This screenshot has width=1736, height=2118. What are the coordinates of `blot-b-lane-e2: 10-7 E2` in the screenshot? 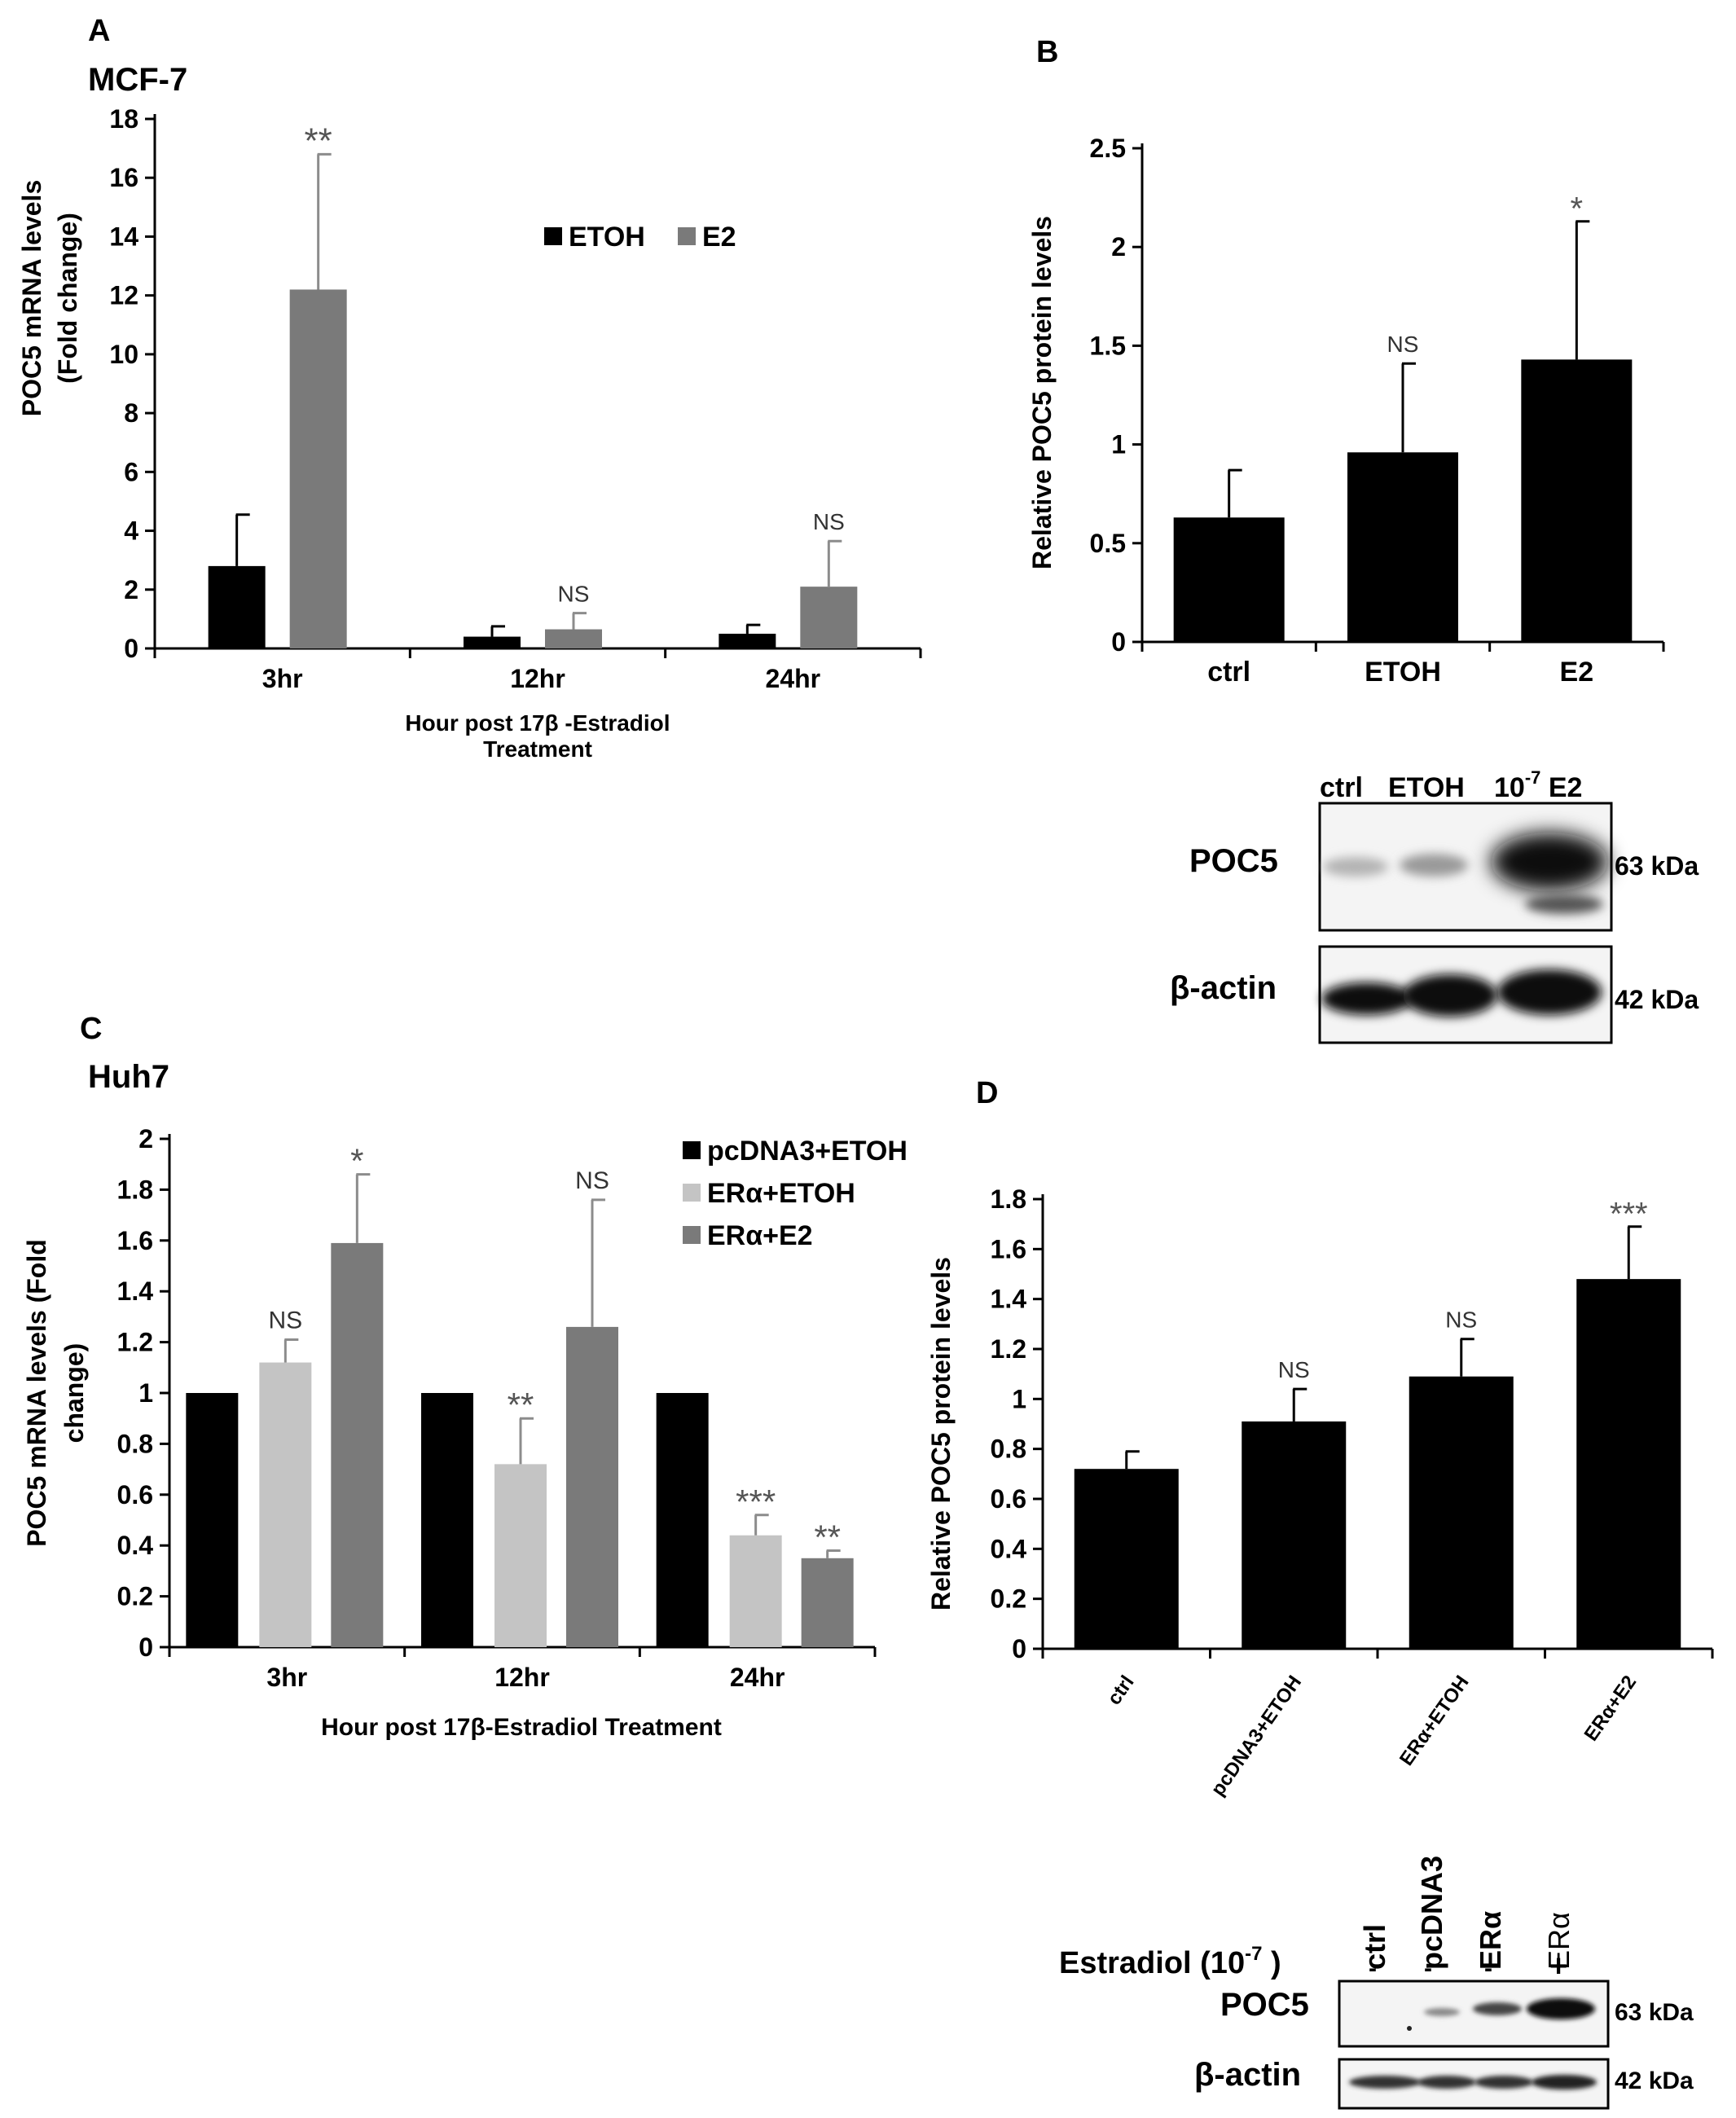 It's located at (1538, 785).